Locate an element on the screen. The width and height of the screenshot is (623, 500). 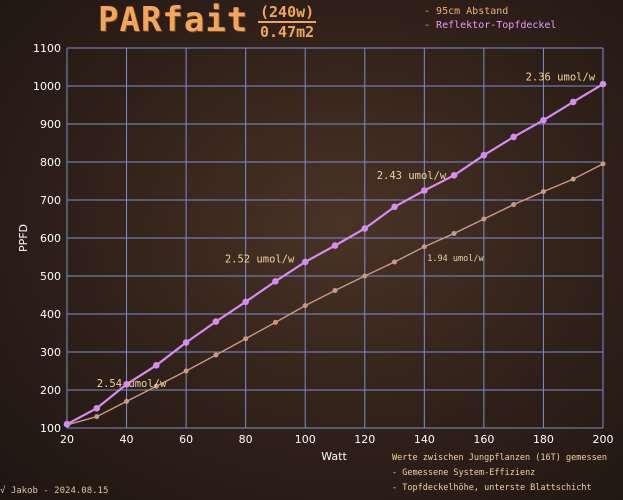
x-tick-label: 40 is located at coordinates (127, 439).